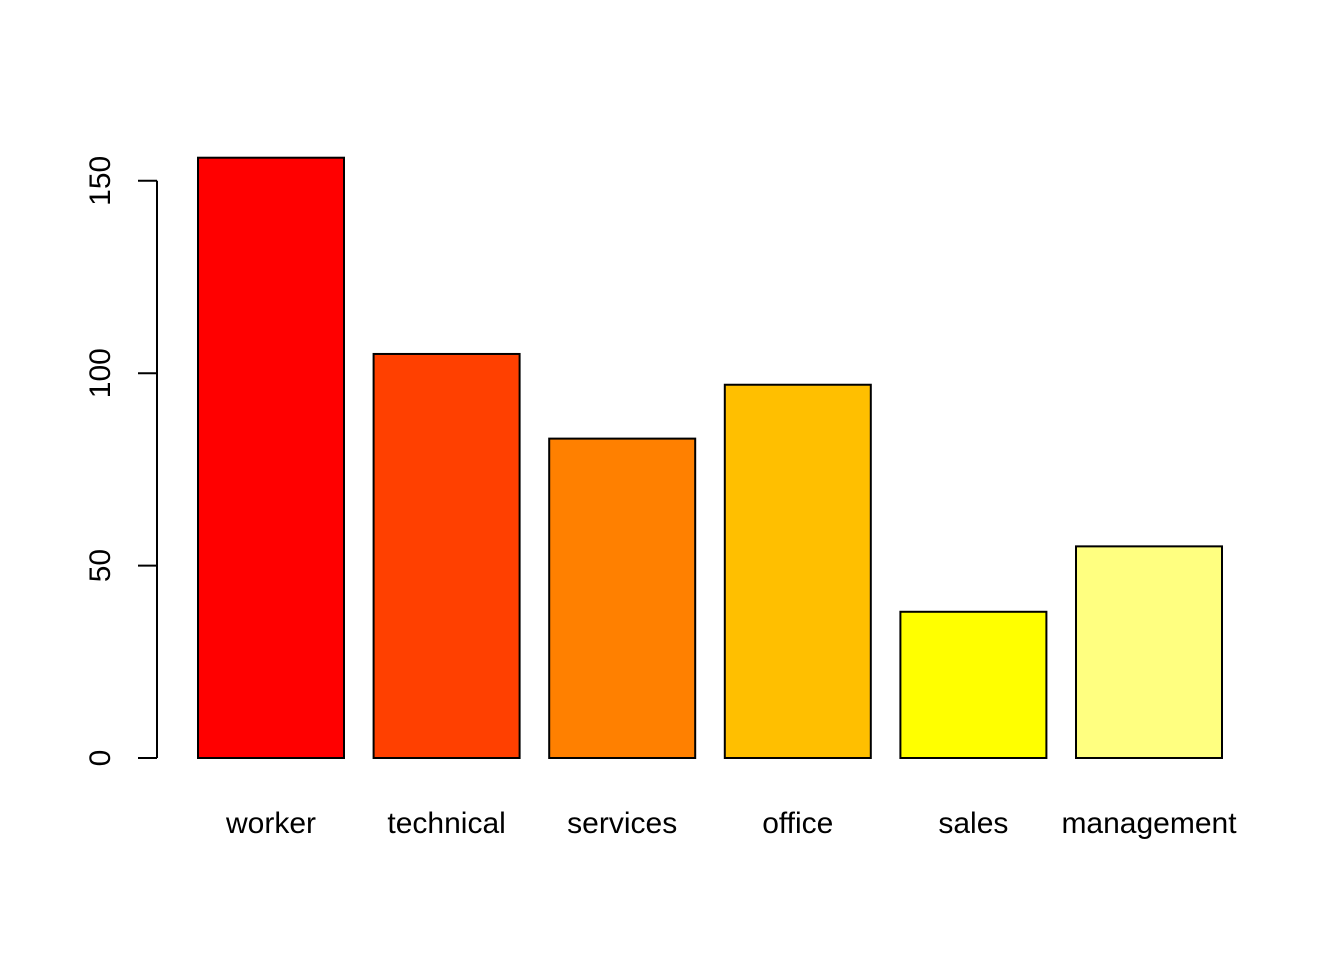 This screenshot has width=1344, height=965. Describe the element at coordinates (446, 823) in the screenshot. I see `x-tick-label: technical` at that location.